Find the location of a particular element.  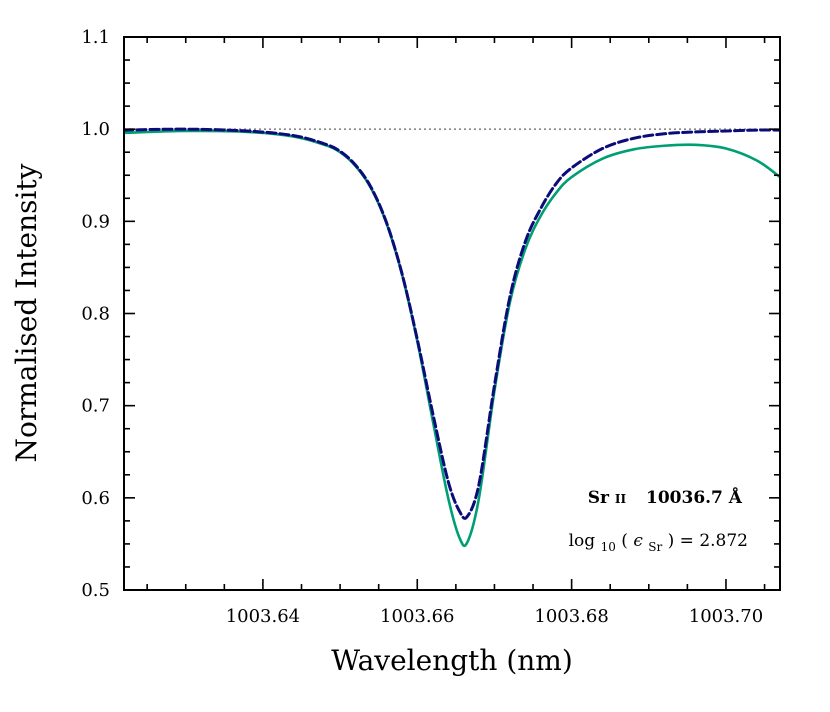

abundance-epsilon-subscript: Sr is located at coordinates (655, 547).